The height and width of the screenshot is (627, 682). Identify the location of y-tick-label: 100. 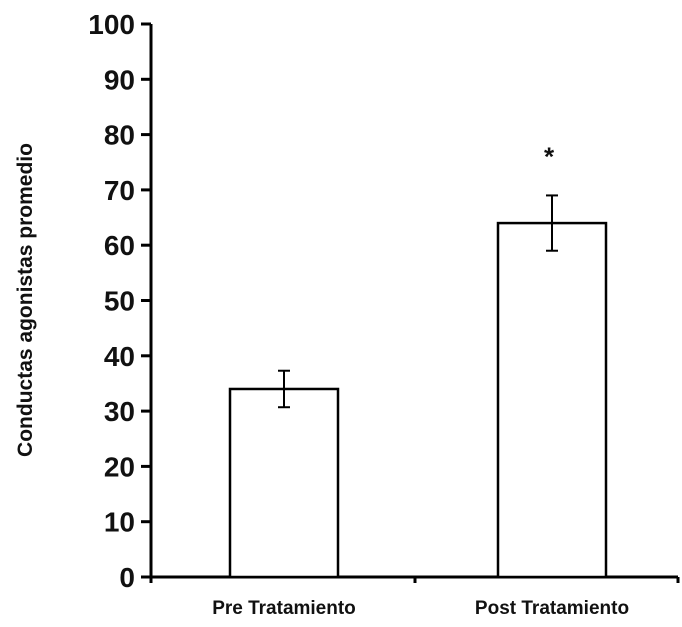
(111, 24).